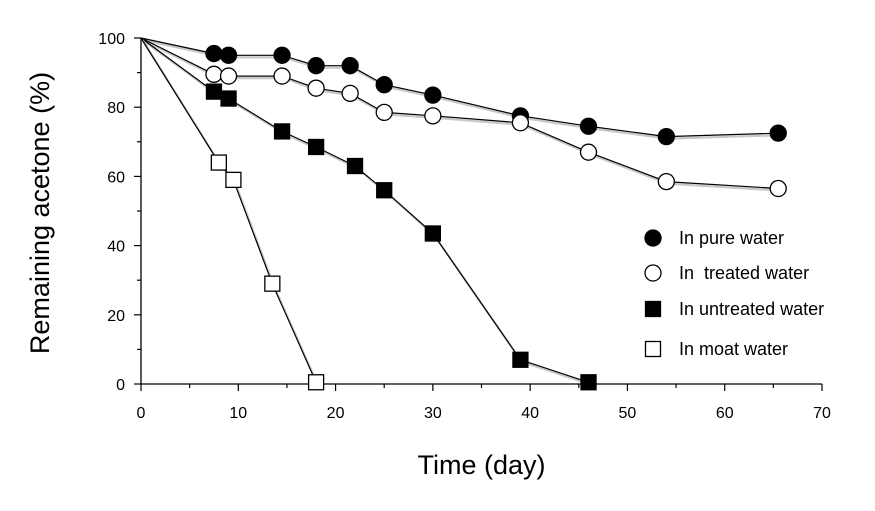 The image size is (875, 511). I want to click on legend-label: In untreated water, so click(751, 309).